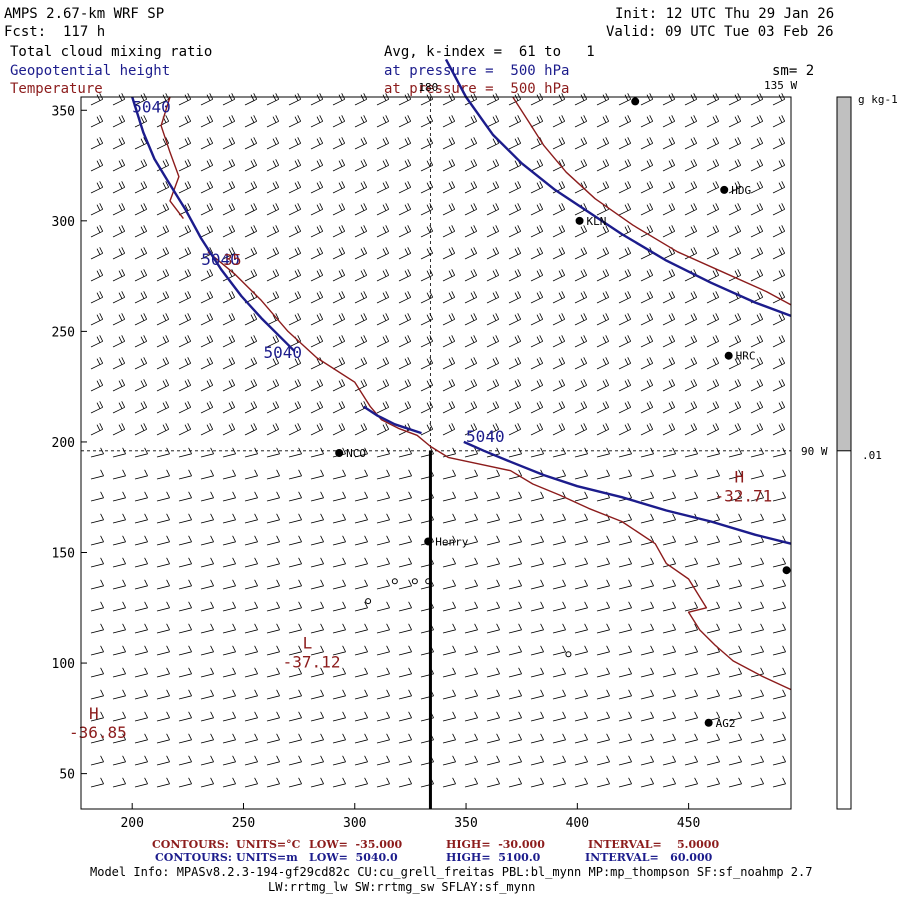  What do you see at coordinates (654, 844) in the screenshot?
I see `contours-temp-interval: INTERVAL= 5.0000` at bounding box center [654, 844].